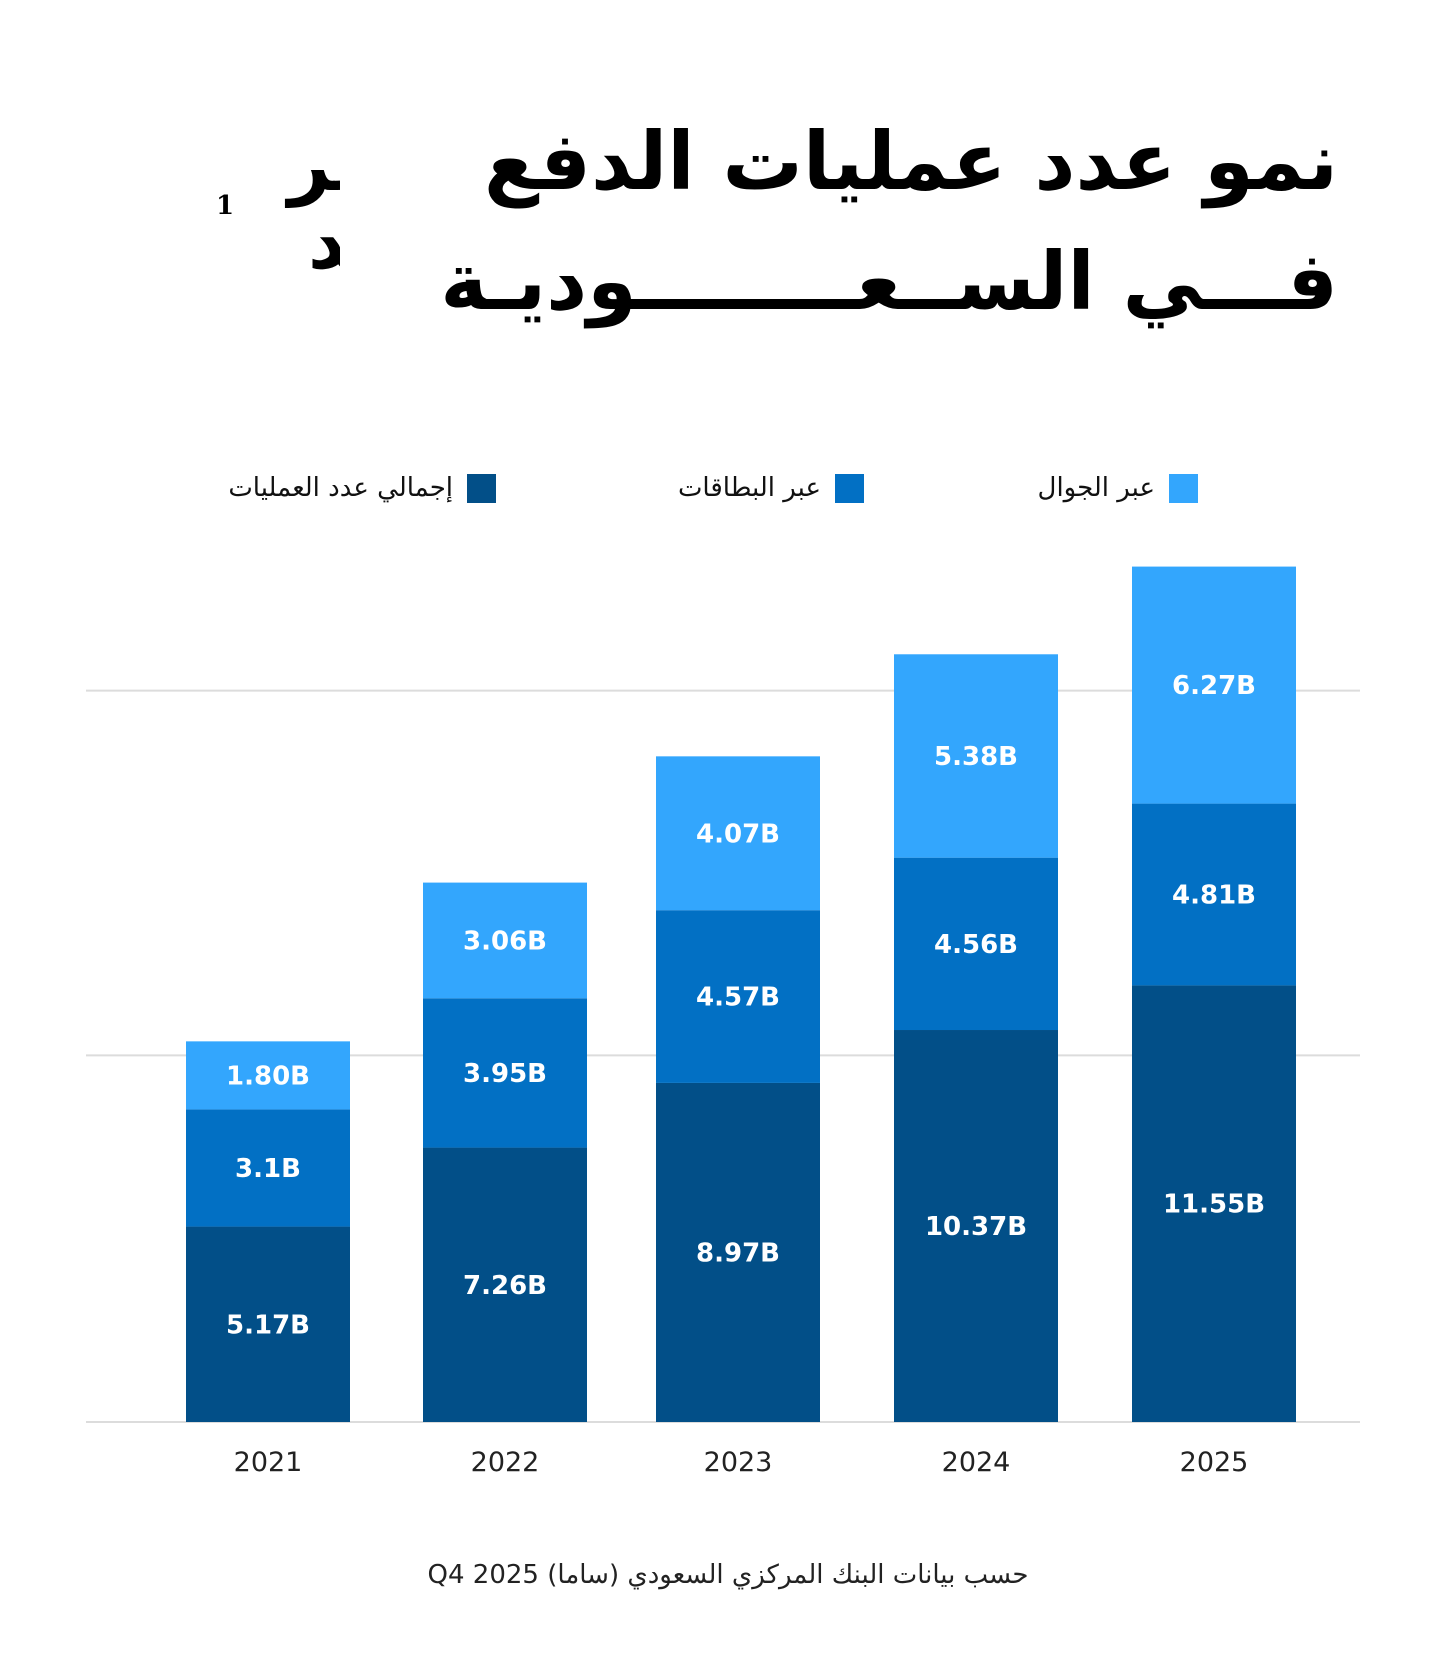 The height and width of the screenshot is (1662, 1456). I want to click on x-tick-2021: 2021, so click(268, 1462).